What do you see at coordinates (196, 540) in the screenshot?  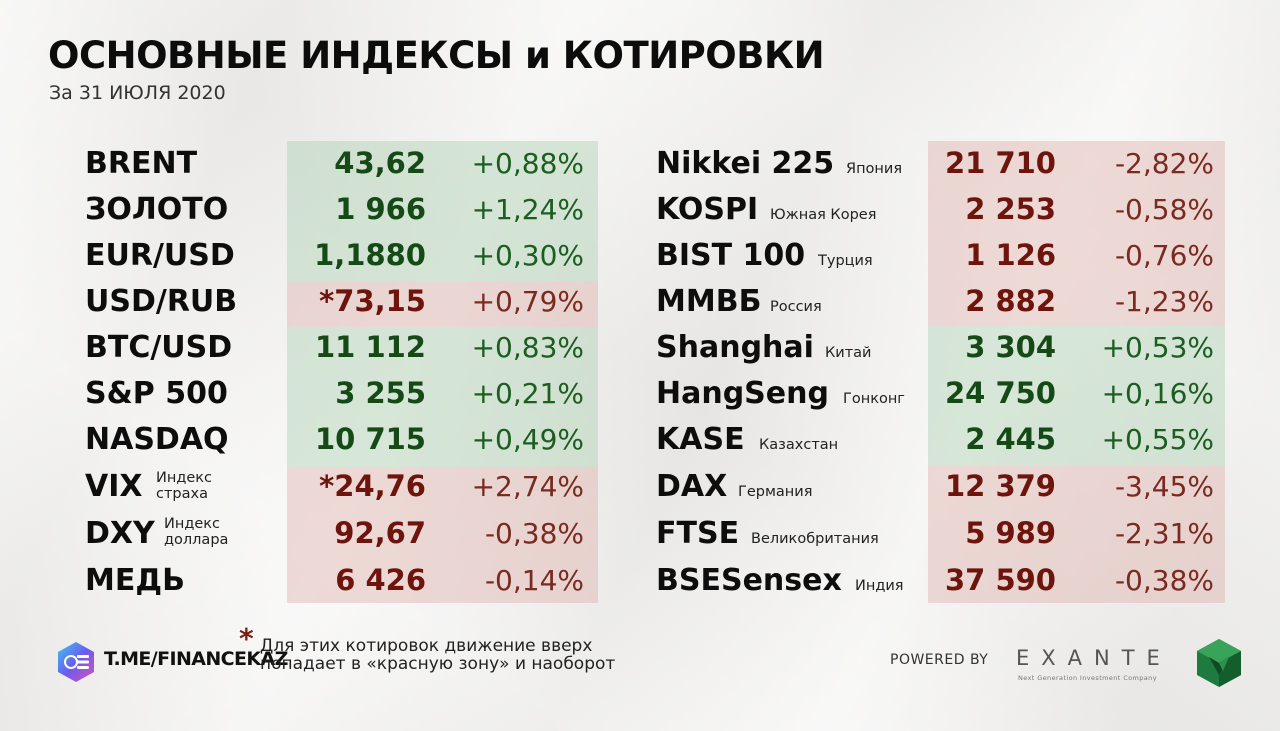 I see `quote-note-line2: доллара` at bounding box center [196, 540].